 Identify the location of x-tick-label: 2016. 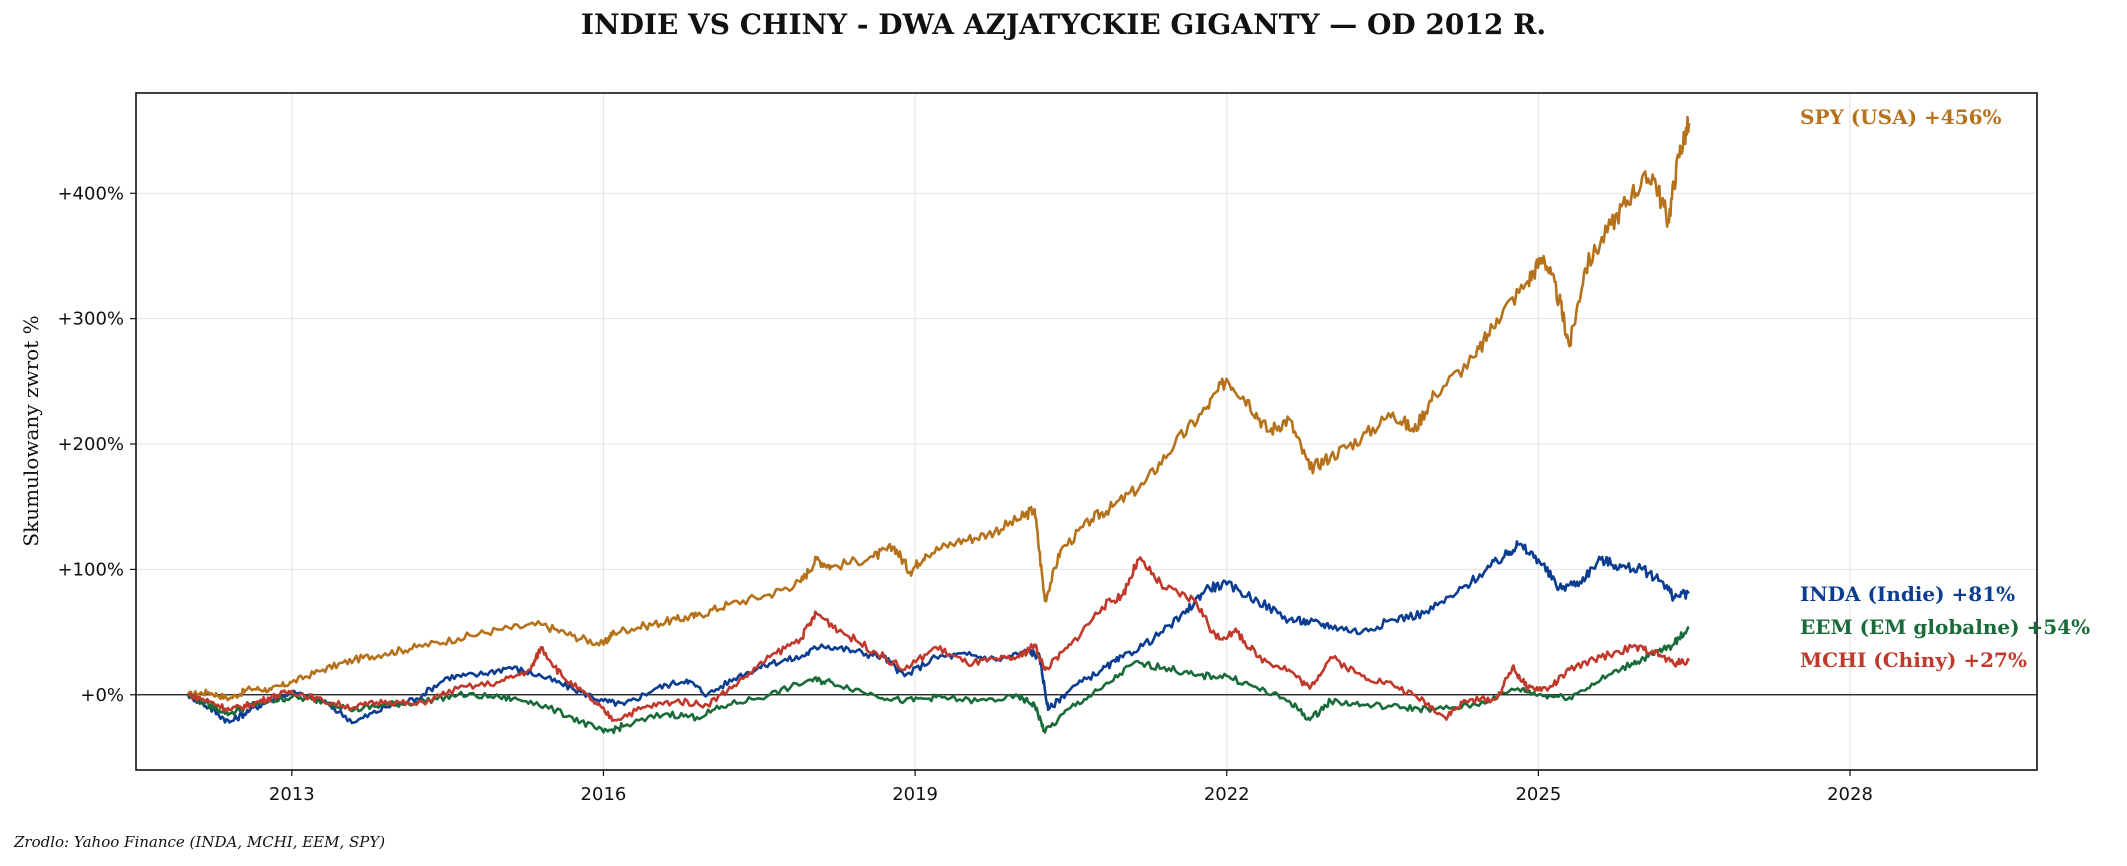
(604, 794).